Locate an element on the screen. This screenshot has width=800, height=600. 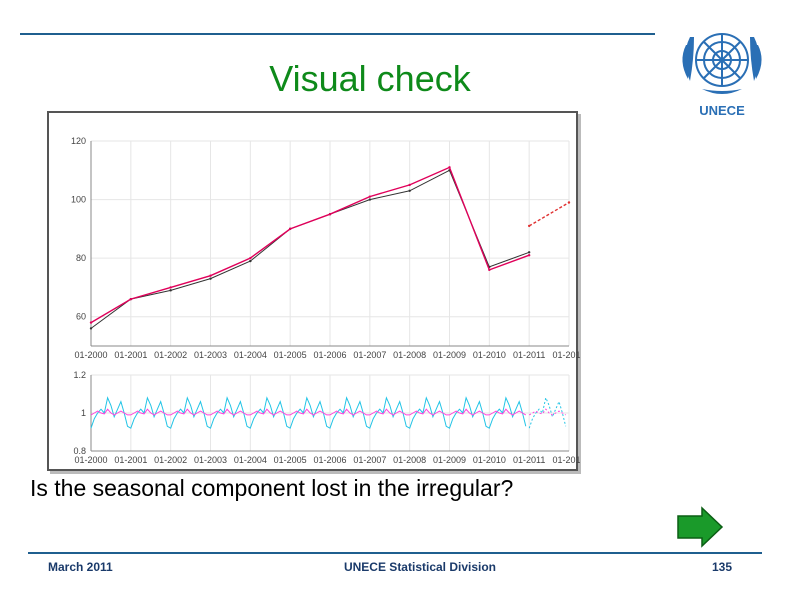
footer-page-number: 135 is located at coordinates (721, 567).